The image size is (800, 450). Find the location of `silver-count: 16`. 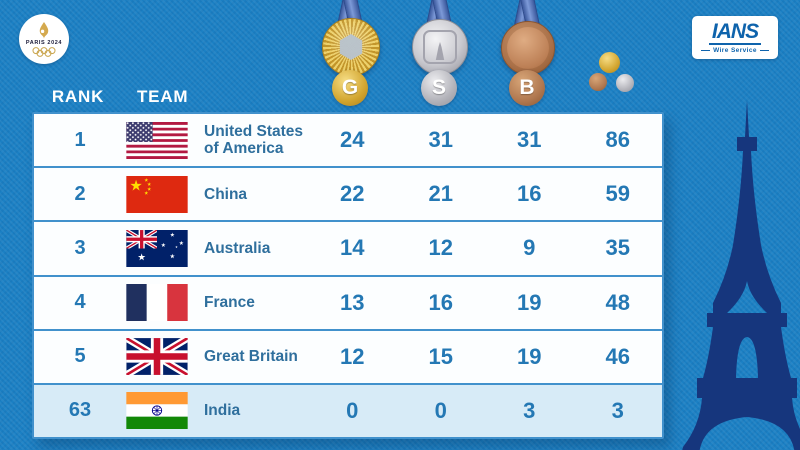

silver-count: 16 is located at coordinates (440, 302).